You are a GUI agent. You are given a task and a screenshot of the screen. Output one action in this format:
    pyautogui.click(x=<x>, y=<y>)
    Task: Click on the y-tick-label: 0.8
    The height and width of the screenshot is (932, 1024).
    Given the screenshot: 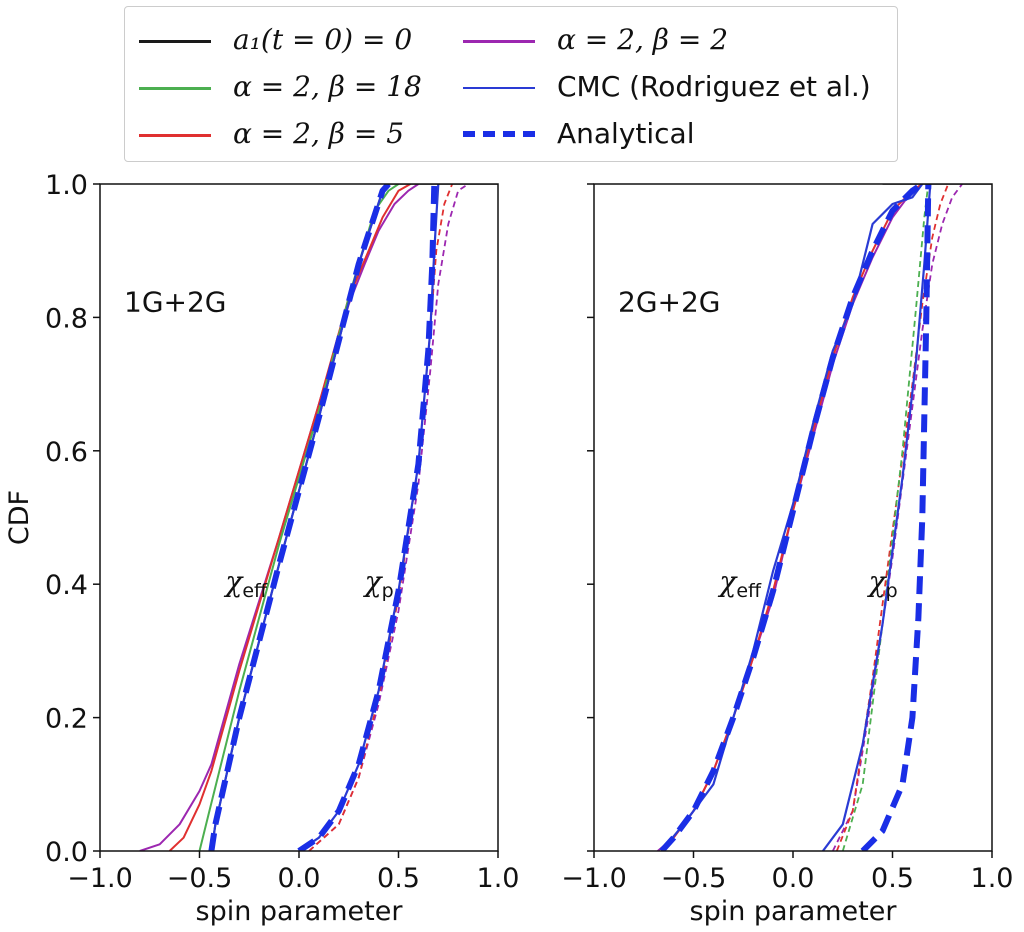 What is the action you would take?
    pyautogui.click(x=66, y=318)
    